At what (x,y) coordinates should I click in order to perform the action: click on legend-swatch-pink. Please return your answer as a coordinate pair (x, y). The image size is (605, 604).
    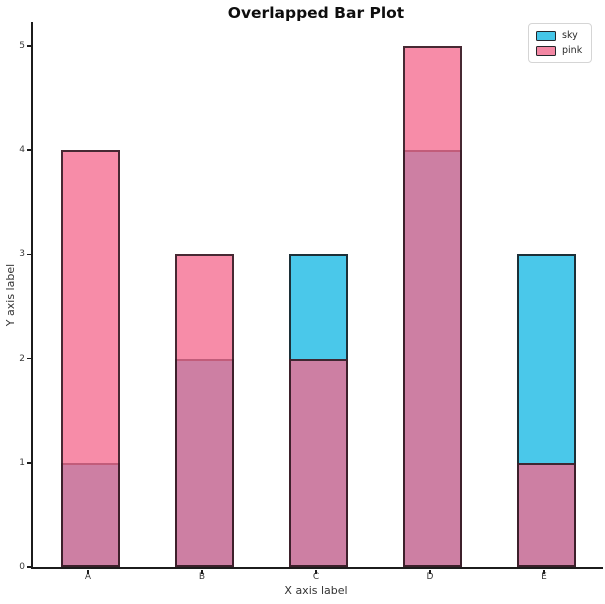
    Looking at the image, I should click on (546, 50).